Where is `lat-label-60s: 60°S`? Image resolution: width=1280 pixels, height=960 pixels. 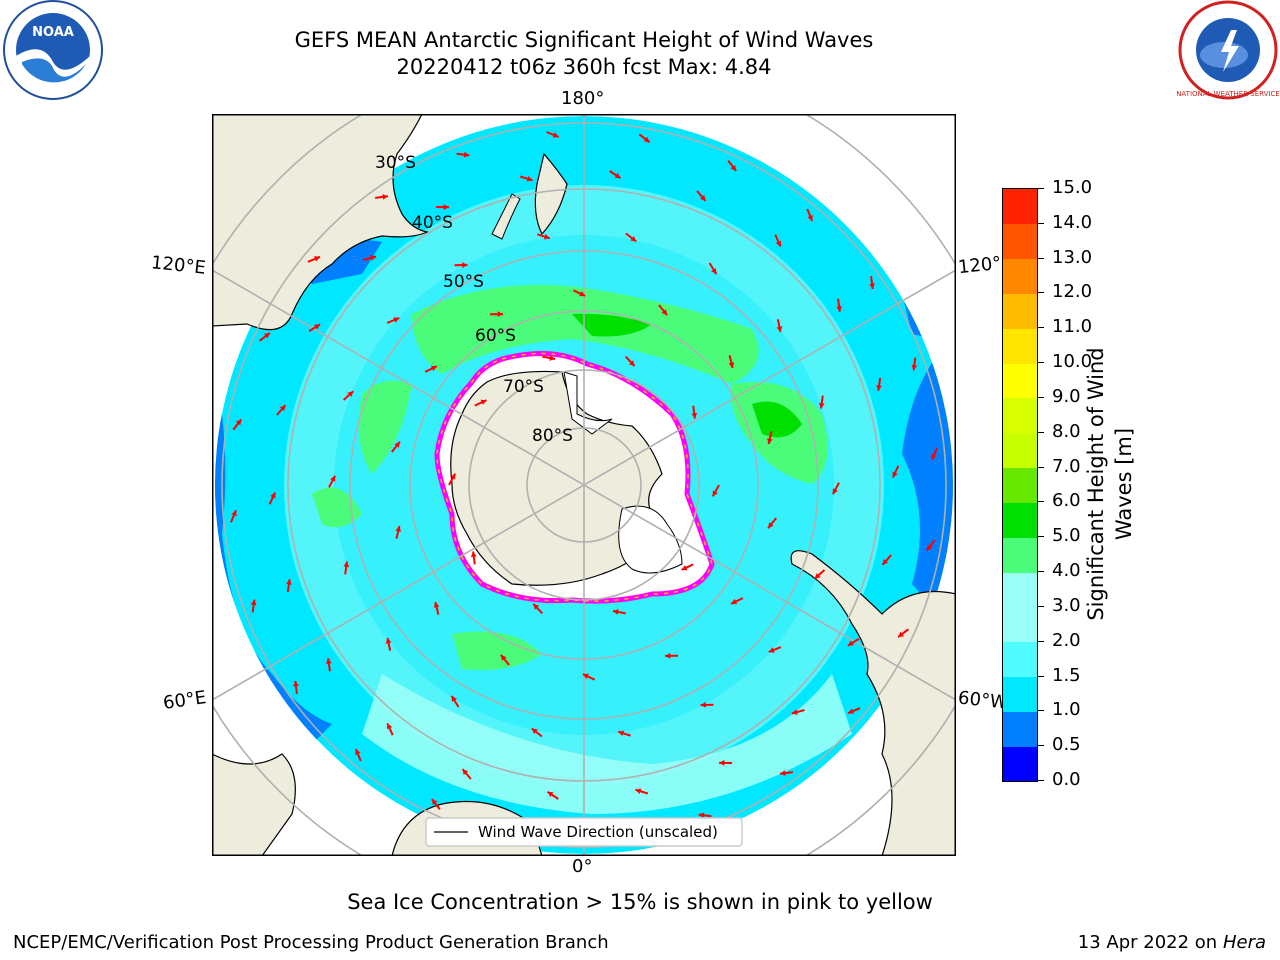 lat-label-60s: 60°S is located at coordinates (495, 336).